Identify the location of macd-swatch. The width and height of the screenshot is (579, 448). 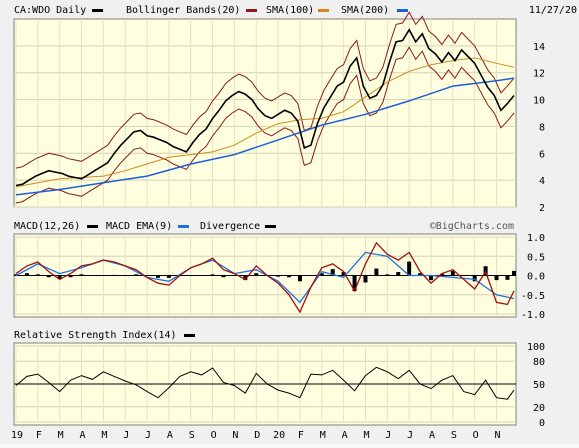
(92, 226).